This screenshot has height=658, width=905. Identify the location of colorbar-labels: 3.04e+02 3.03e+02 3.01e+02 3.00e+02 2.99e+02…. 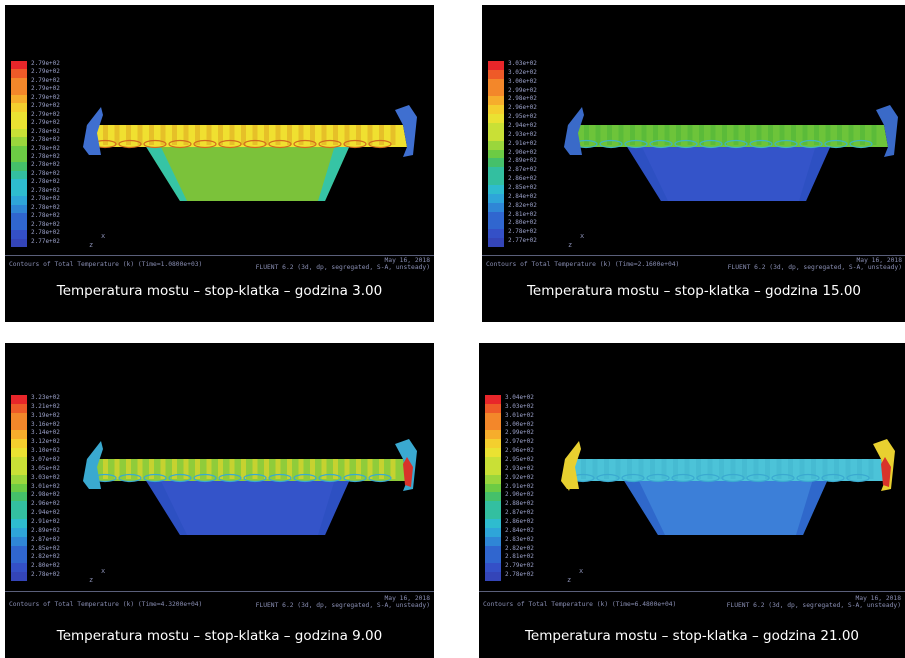
(519, 487).